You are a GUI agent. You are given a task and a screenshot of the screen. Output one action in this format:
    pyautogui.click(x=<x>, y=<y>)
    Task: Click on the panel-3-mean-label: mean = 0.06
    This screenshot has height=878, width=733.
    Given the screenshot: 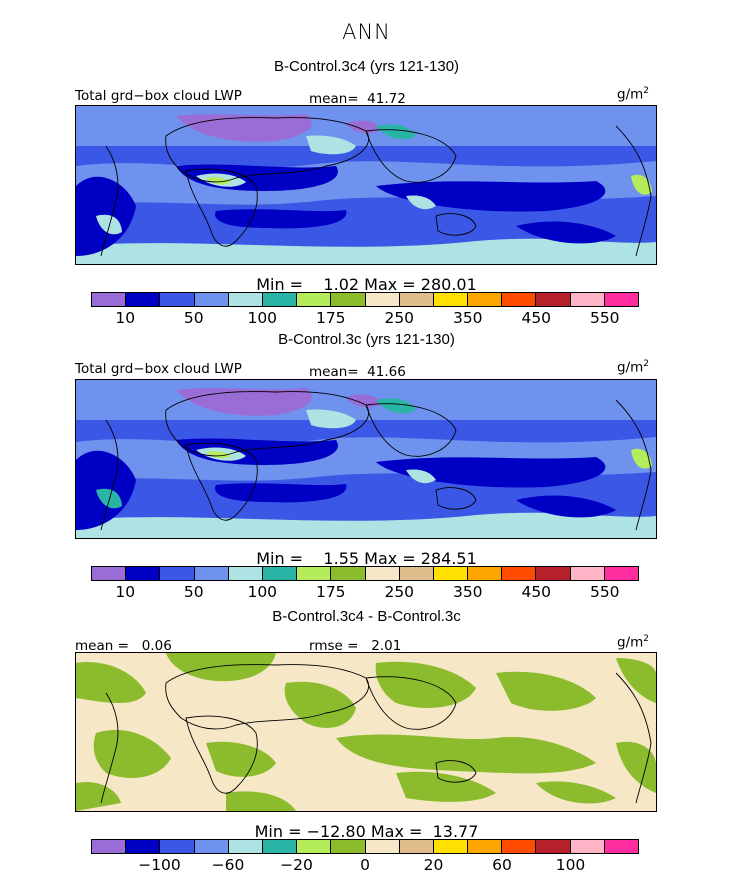 What is the action you would take?
    pyautogui.click(x=123, y=646)
    